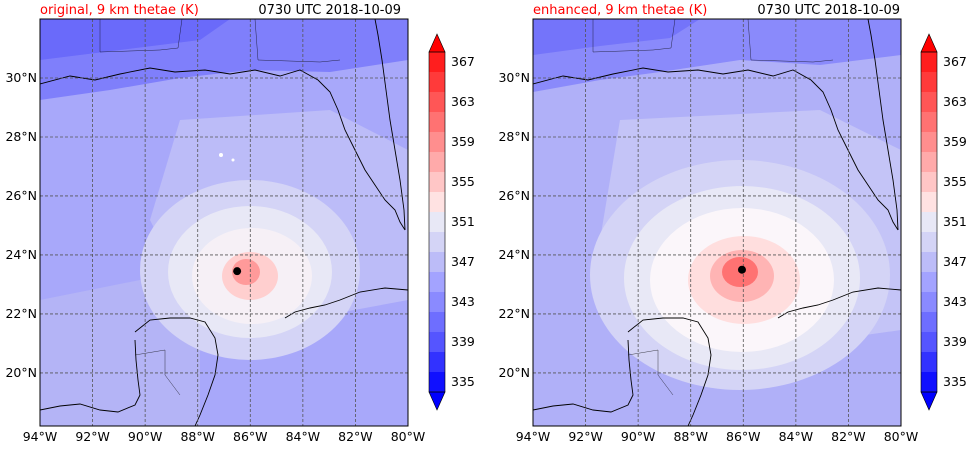 The height and width of the screenshot is (449, 972). What do you see at coordinates (246, 272) in the screenshot?
I see `storm-core` at bounding box center [246, 272].